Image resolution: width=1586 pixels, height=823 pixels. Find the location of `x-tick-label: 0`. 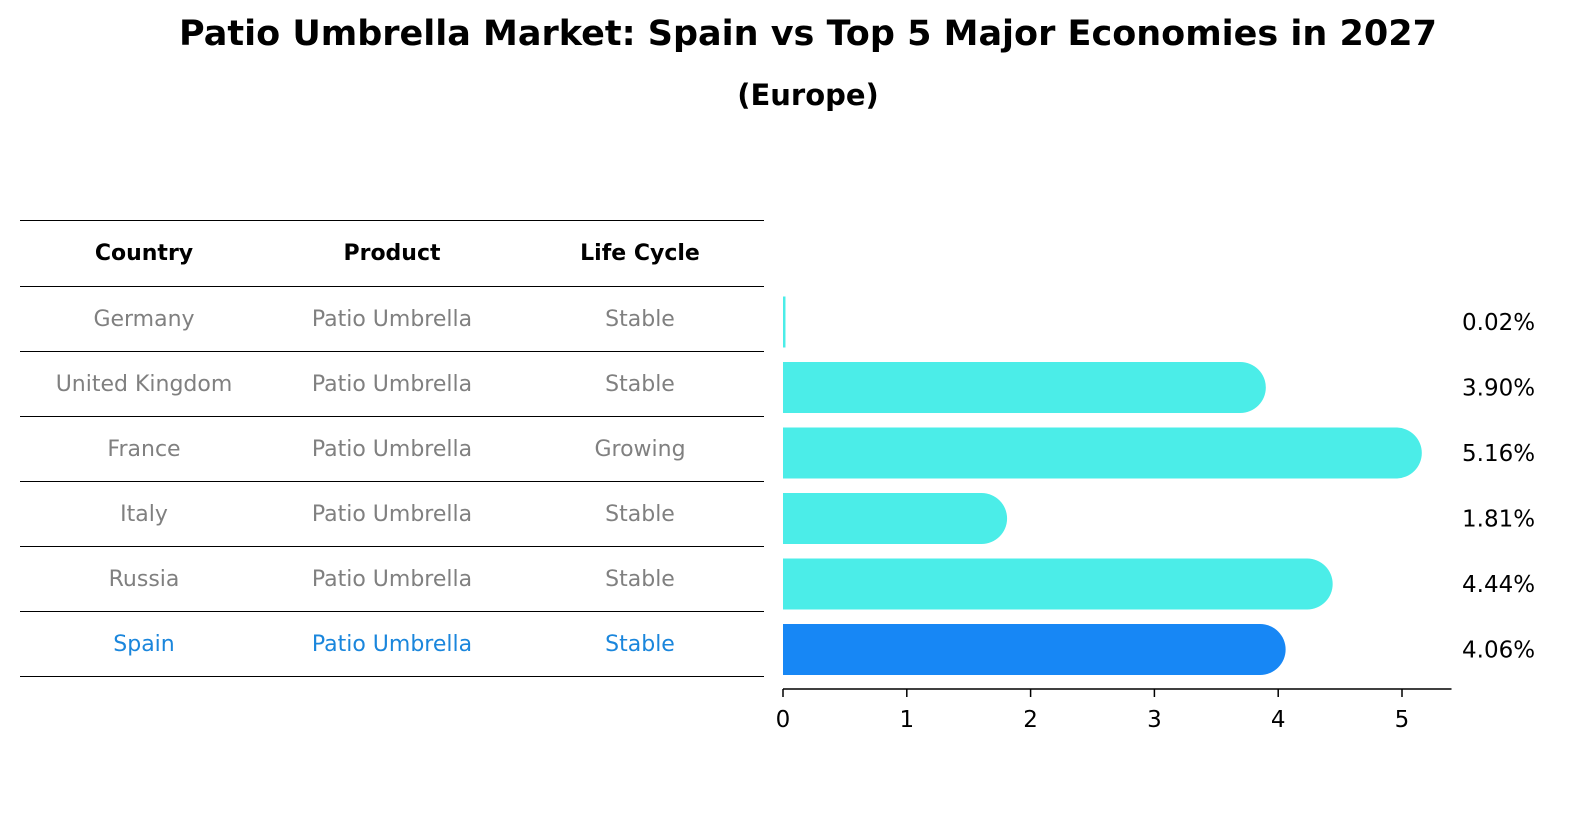

x-tick-label: 0 is located at coordinates (783, 720).